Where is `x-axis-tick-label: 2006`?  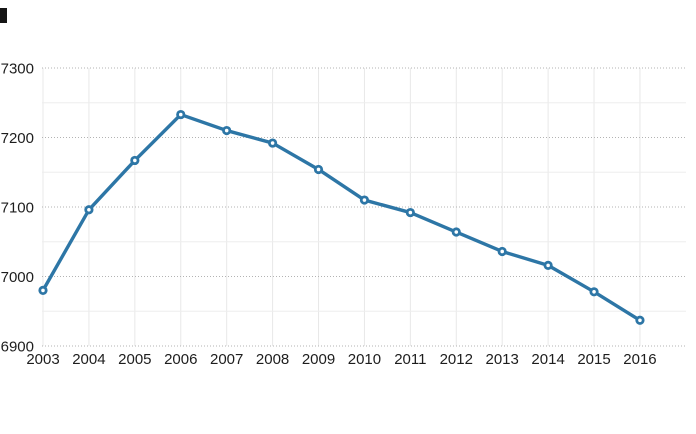
x-axis-tick-label: 2006 is located at coordinates (180, 359).